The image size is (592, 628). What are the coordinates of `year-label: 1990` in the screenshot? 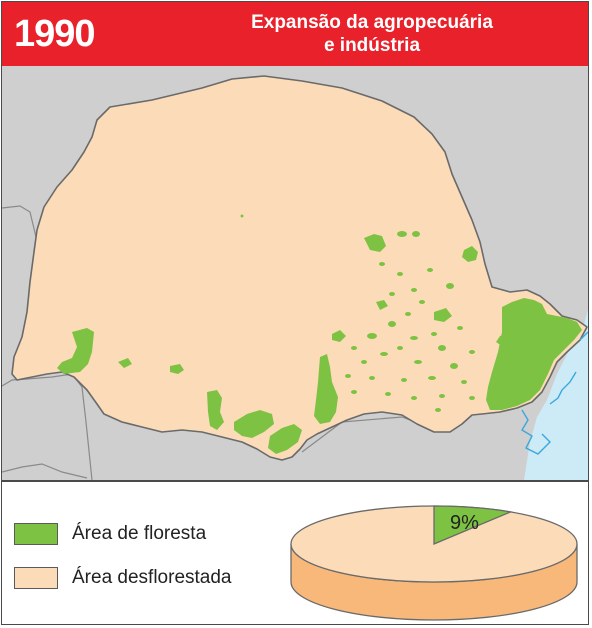 It's located at (55, 34).